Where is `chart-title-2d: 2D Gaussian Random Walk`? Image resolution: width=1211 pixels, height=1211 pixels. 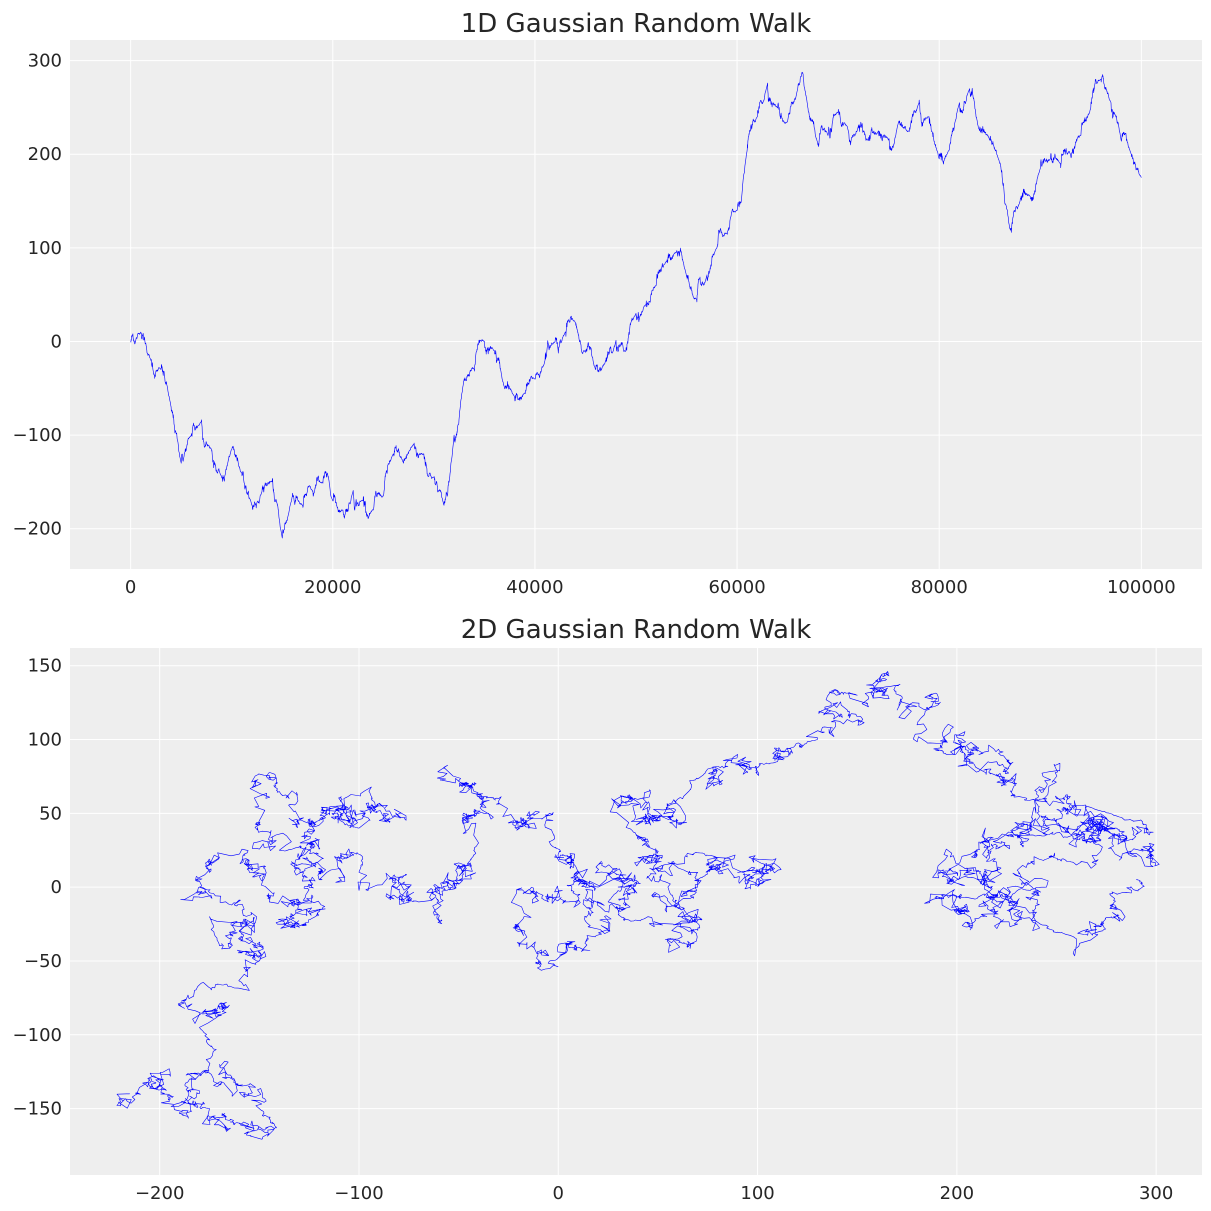 chart-title-2d: 2D Gaussian Random Walk is located at coordinates (636, 630).